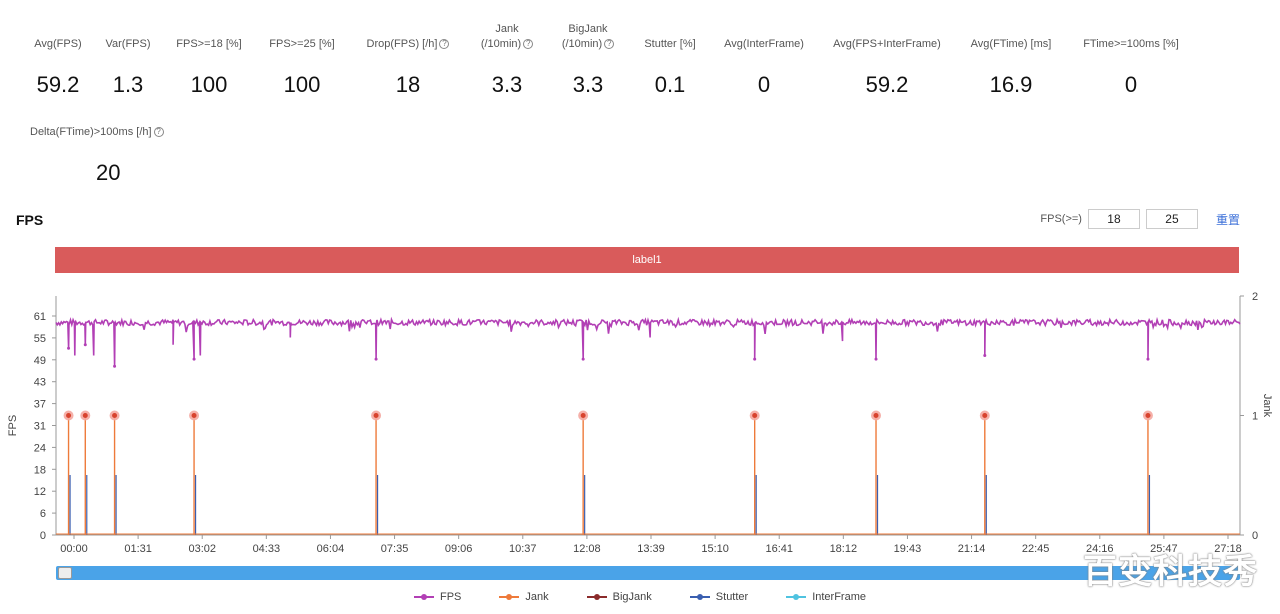 This screenshot has width=1280, height=614. I want to click on x-tick-label: 15:10, so click(715, 549).